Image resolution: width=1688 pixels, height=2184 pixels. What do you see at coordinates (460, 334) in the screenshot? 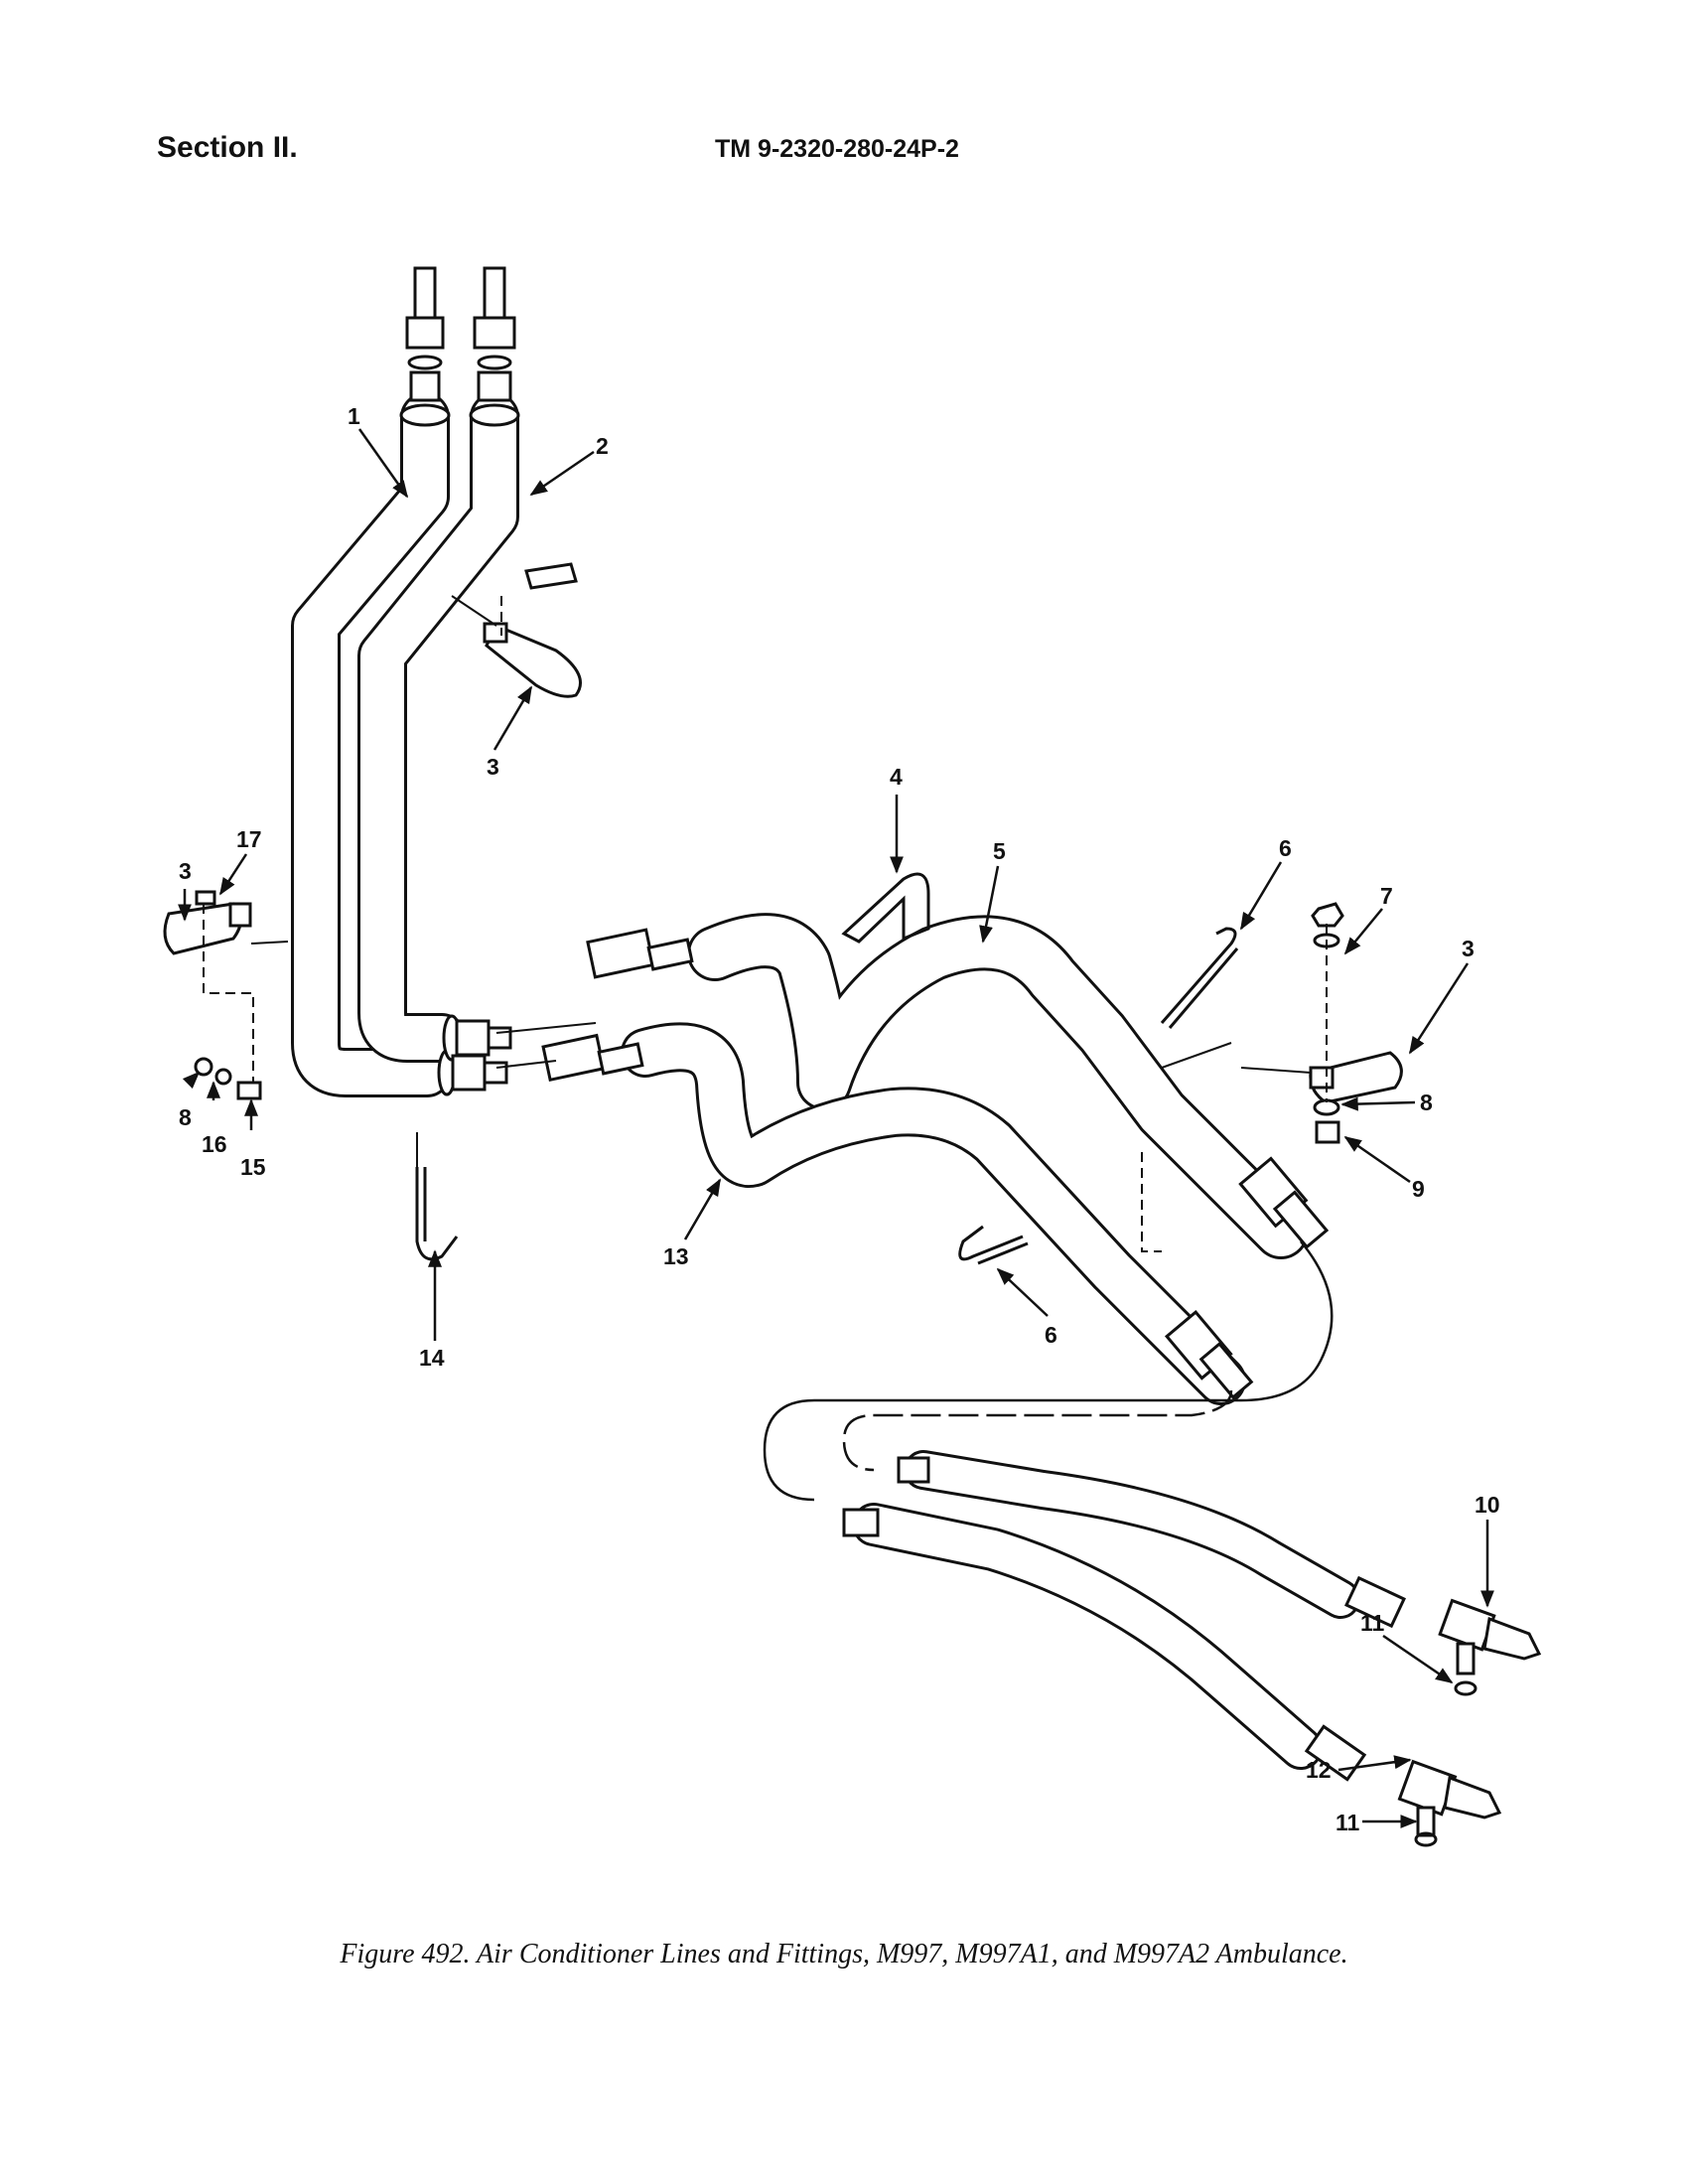
I see `upper-fittings` at bounding box center [460, 334].